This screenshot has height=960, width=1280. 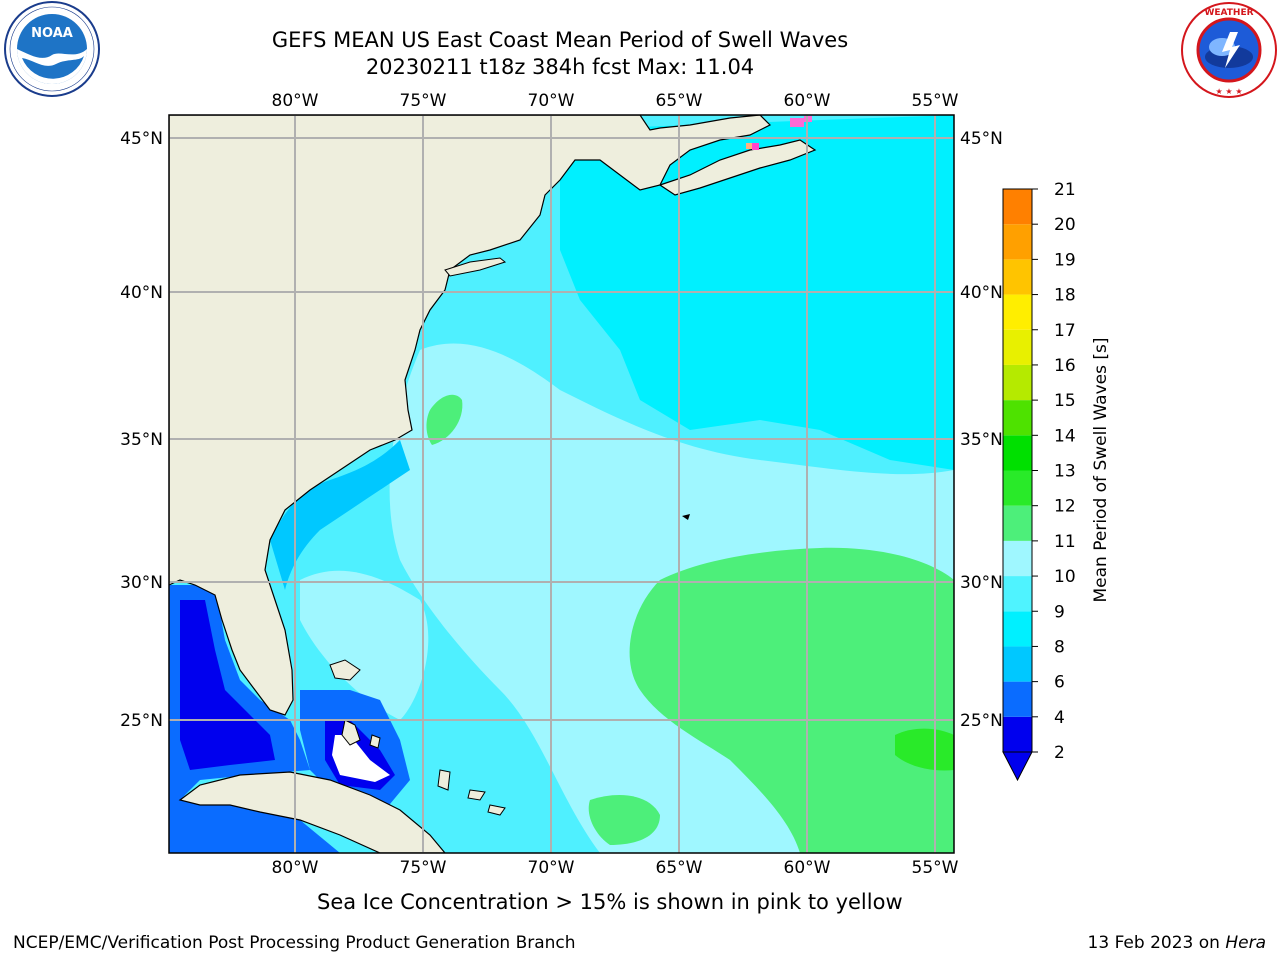 What do you see at coordinates (227, 685) in the screenshot?
I see `swell-zone-below-2-gulf` at bounding box center [227, 685].